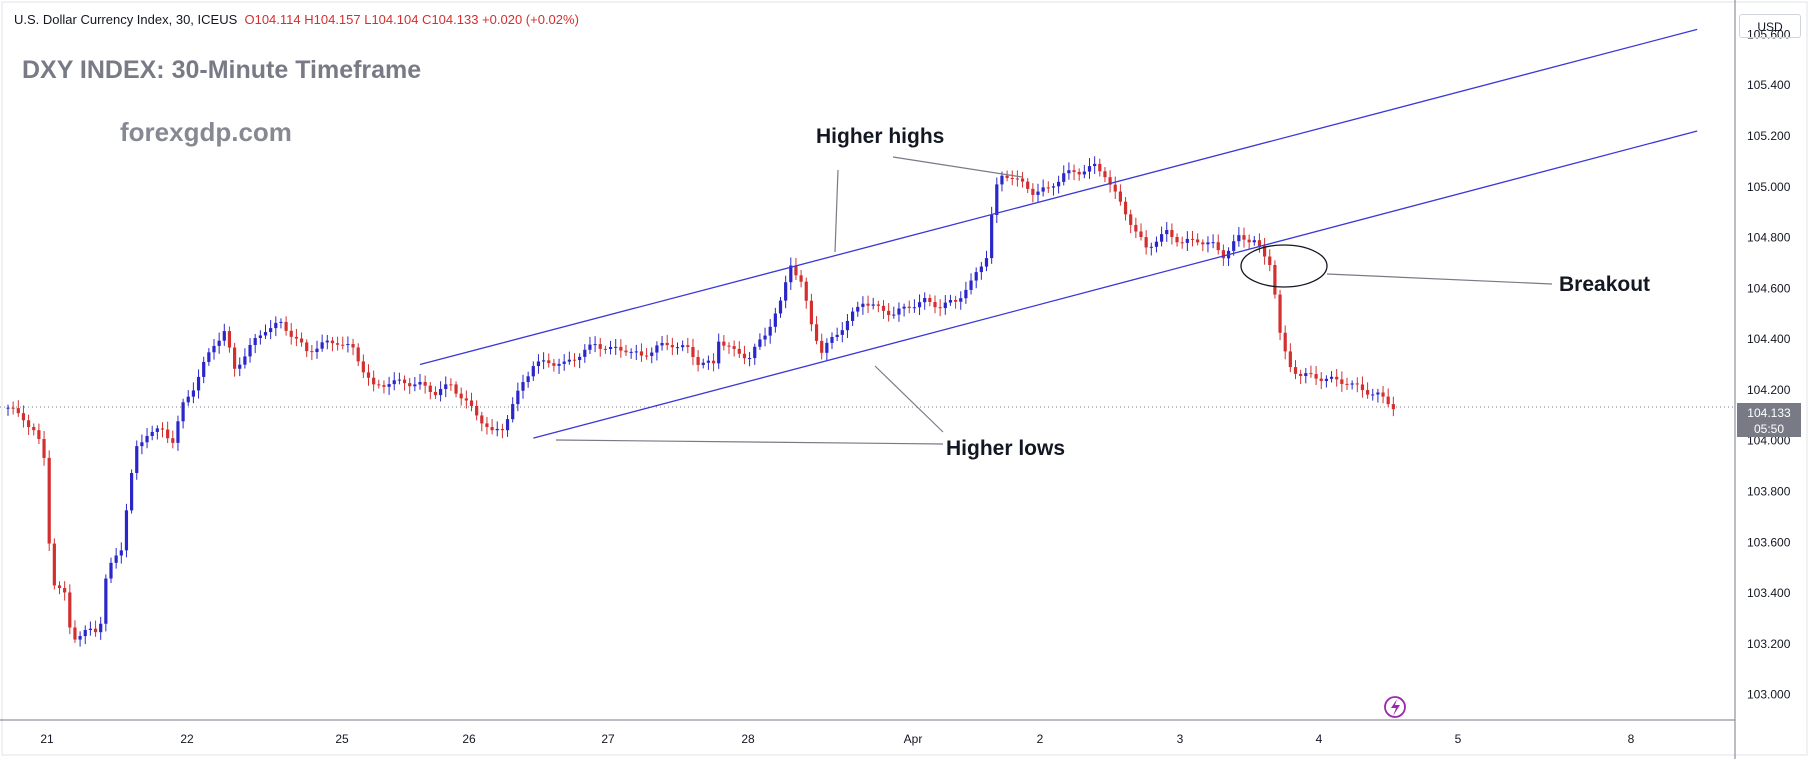  What do you see at coordinates (1769, 420) in the screenshot?
I see `last-price-tag: 104.133 05:50` at bounding box center [1769, 420].